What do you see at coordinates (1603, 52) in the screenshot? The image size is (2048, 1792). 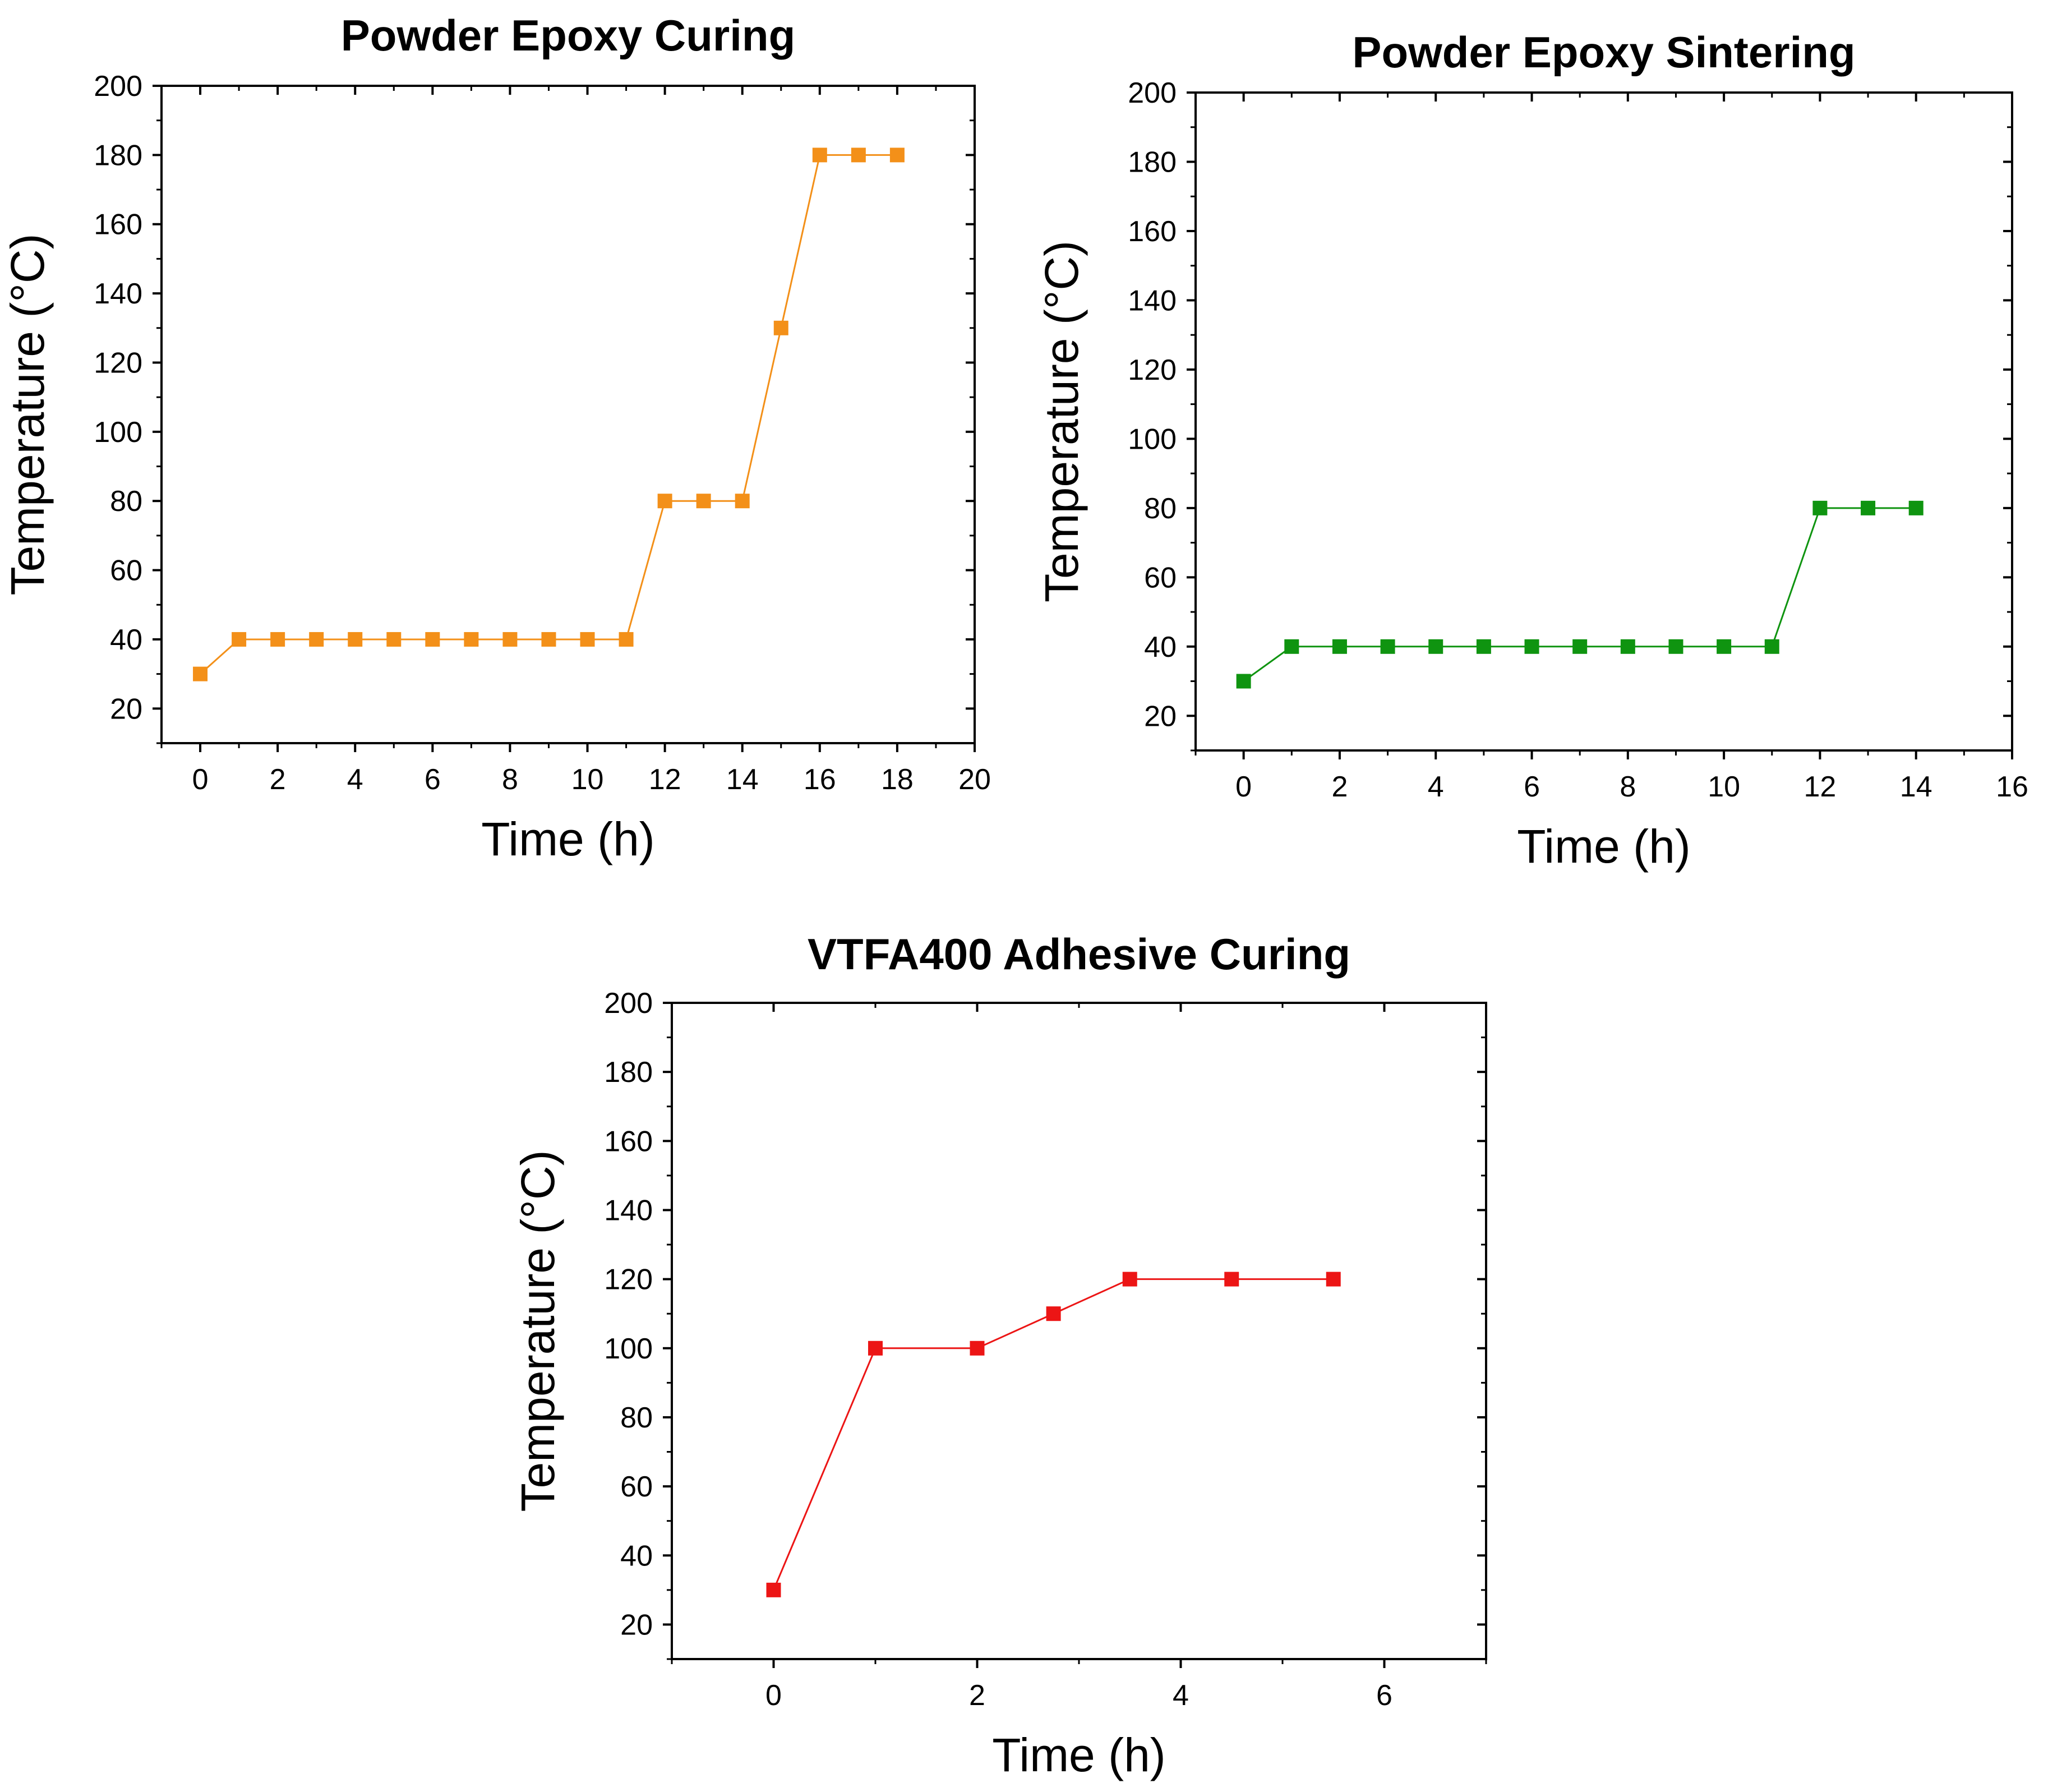 I see `chart-title: Powder Epoxy Sintering` at bounding box center [1603, 52].